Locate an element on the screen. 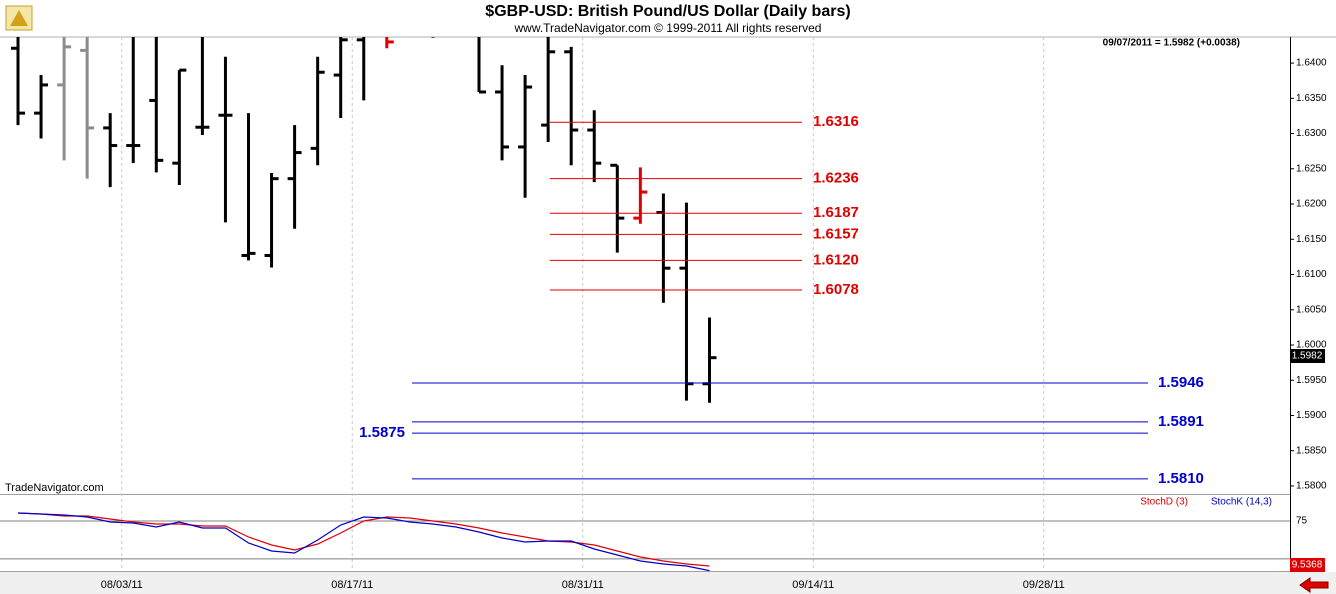 The image size is (1336, 594). watermark: TradeNavigator.com is located at coordinates (54, 488).